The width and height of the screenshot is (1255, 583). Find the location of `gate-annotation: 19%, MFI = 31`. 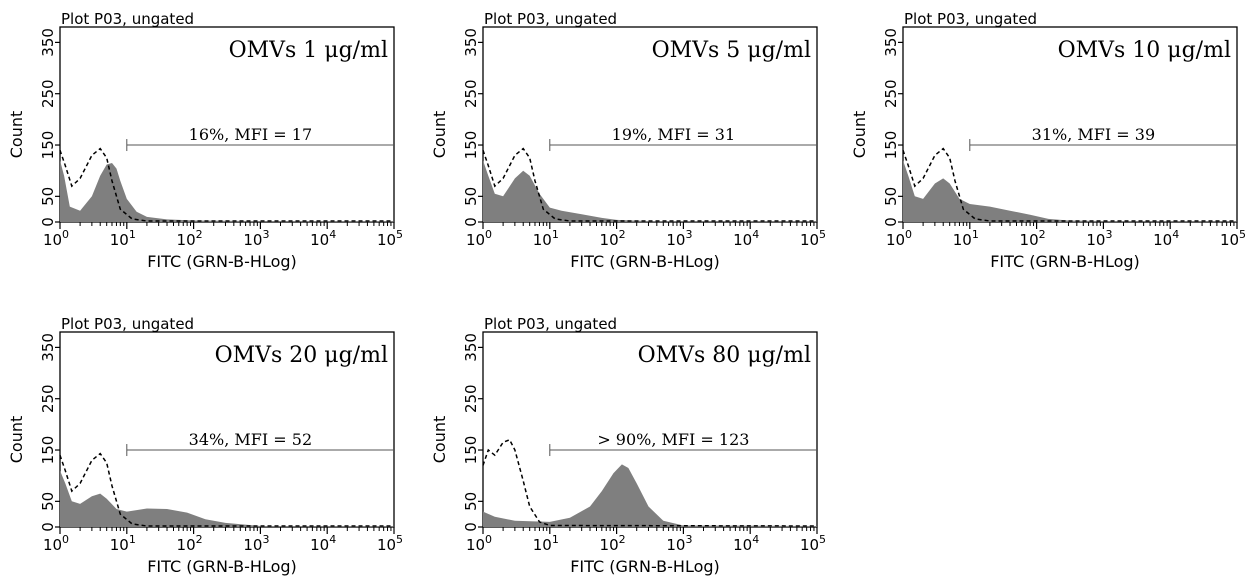

gate-annotation: 19%, MFI = 31 is located at coordinates (673, 134).